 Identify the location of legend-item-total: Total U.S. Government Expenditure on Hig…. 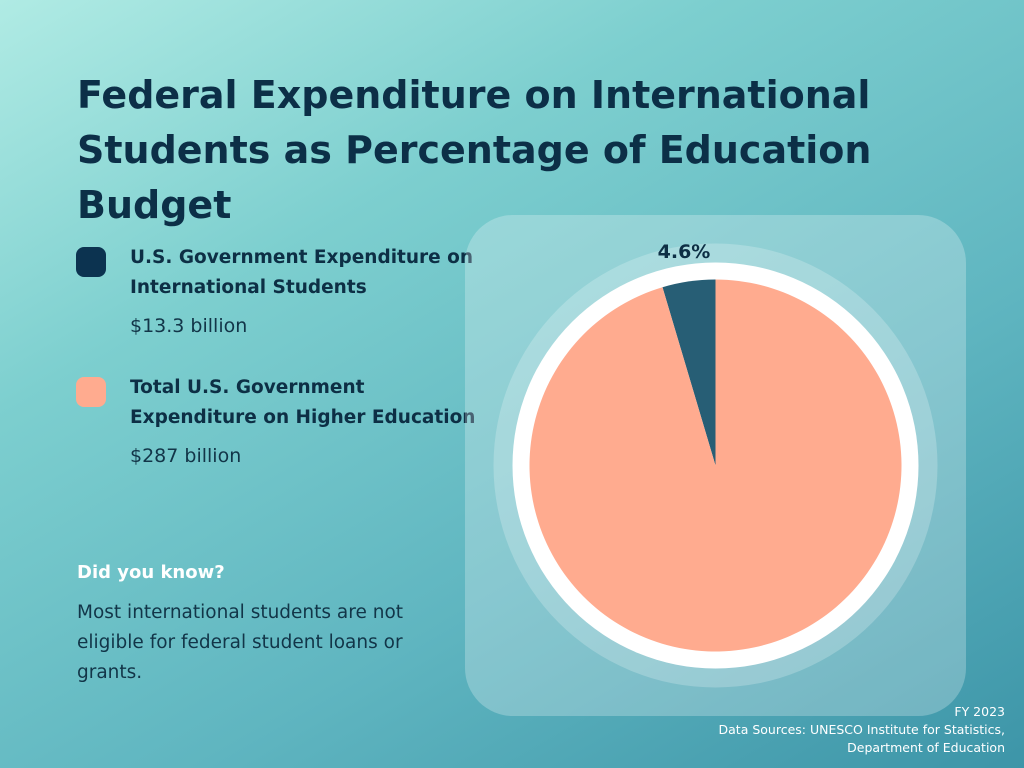
(276, 423).